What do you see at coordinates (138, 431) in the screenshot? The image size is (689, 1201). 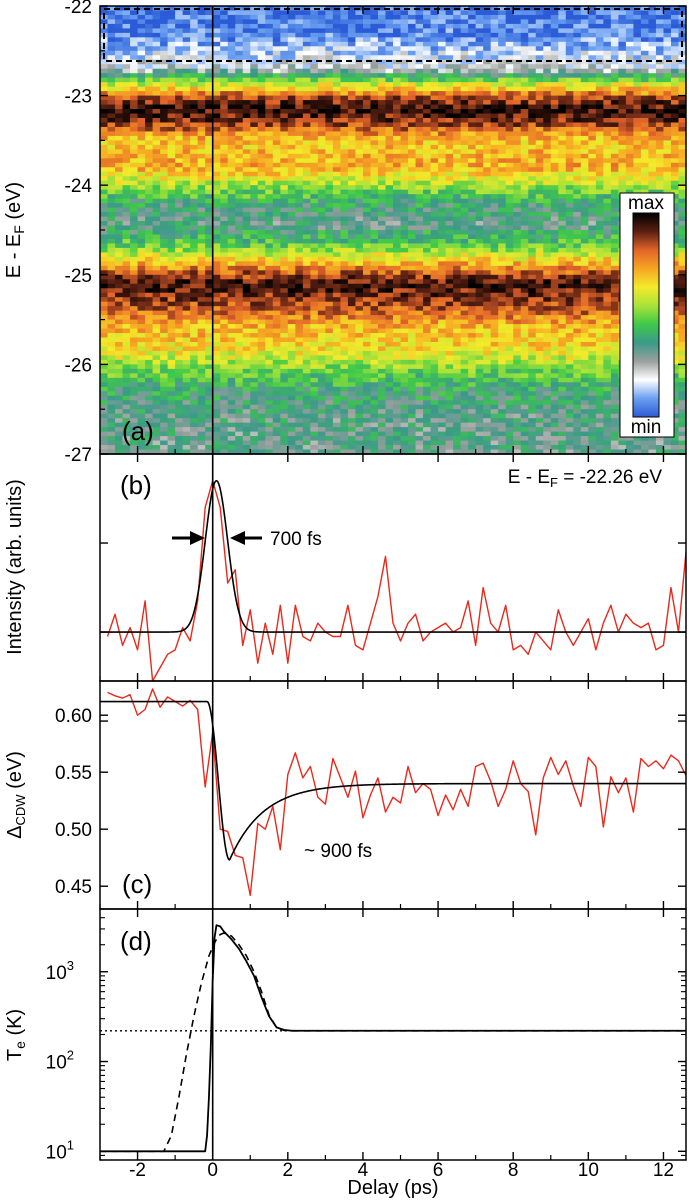 I see `panel-a-label: (a)` at bounding box center [138, 431].